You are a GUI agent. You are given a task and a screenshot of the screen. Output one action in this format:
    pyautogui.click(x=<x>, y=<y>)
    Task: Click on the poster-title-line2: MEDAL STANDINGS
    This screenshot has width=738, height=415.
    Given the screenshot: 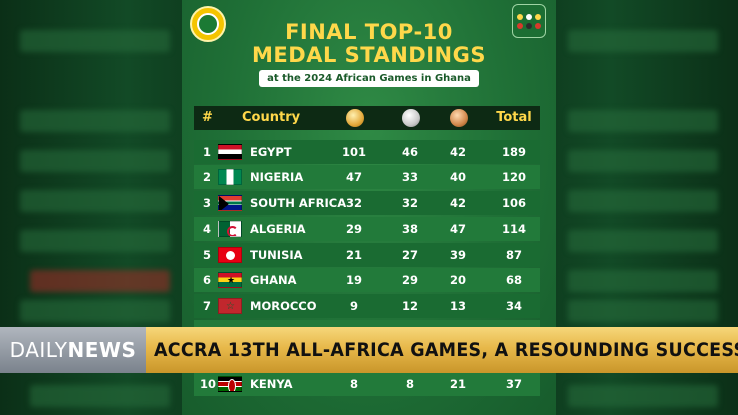 What is the action you would take?
    pyautogui.click(x=369, y=55)
    